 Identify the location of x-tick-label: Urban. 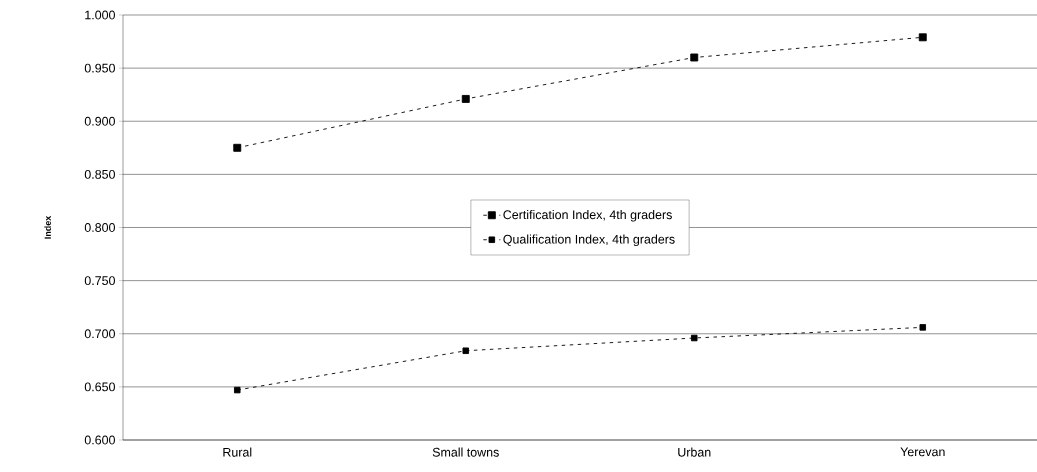
(694, 452).